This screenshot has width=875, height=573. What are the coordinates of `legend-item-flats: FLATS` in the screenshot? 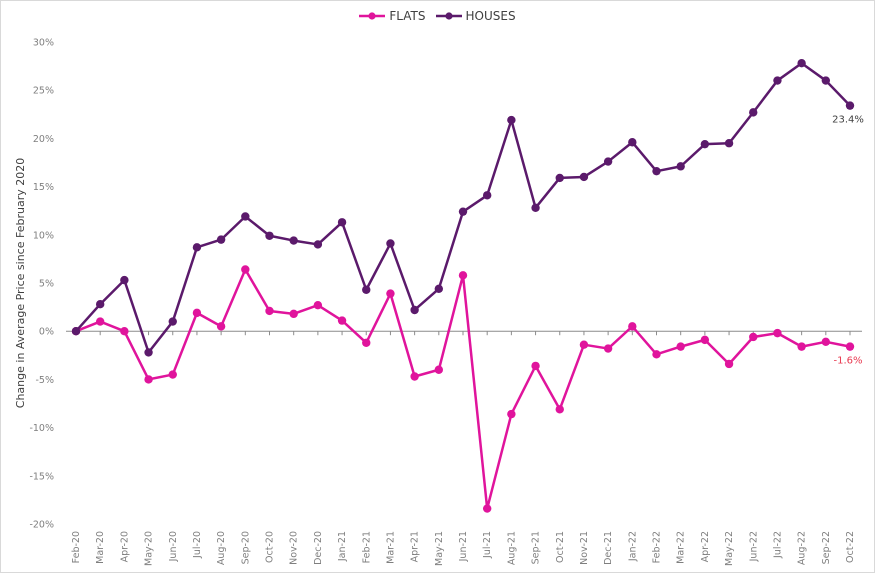 It's located at (392, 16).